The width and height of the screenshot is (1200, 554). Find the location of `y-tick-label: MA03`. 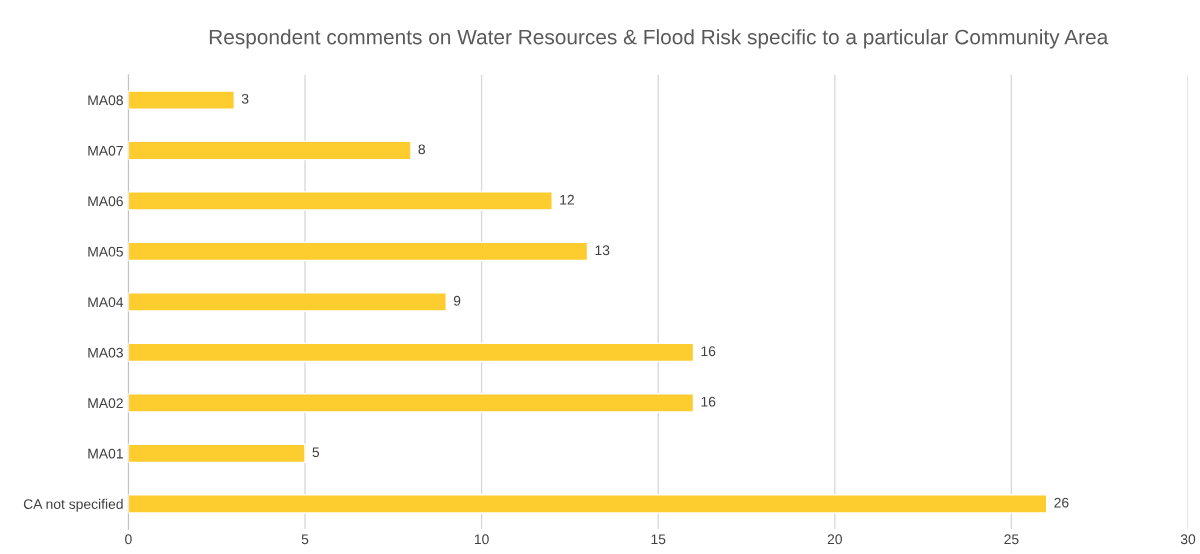

y-tick-label: MA03 is located at coordinates (105, 352).